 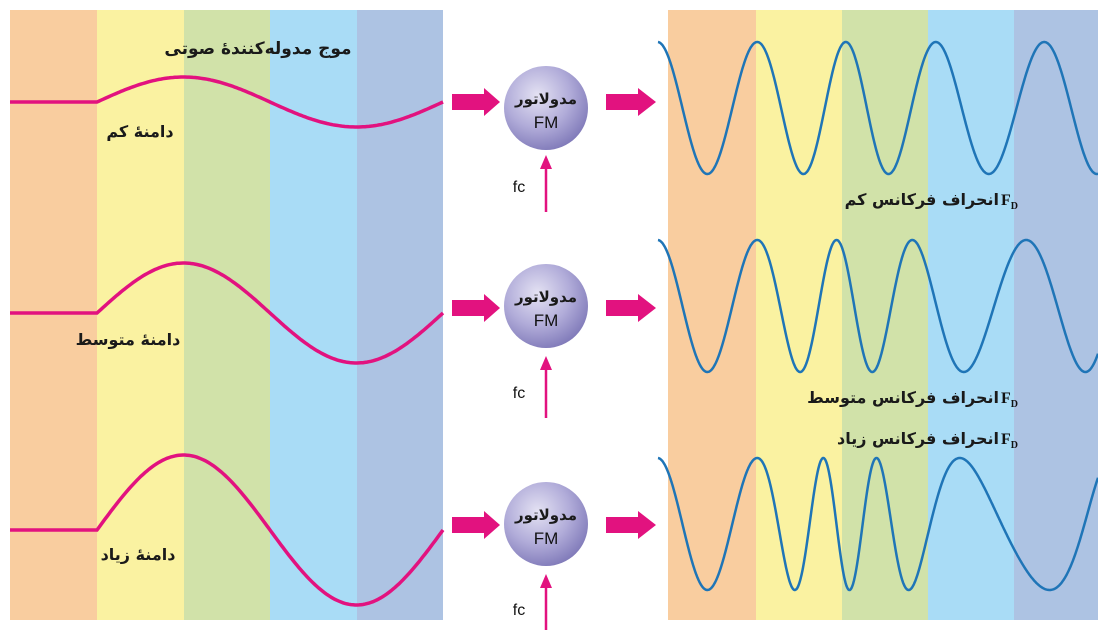 I want to click on diagram-title: موج مدوله‌کنندهٔ صوتی, so click(x=257, y=49).